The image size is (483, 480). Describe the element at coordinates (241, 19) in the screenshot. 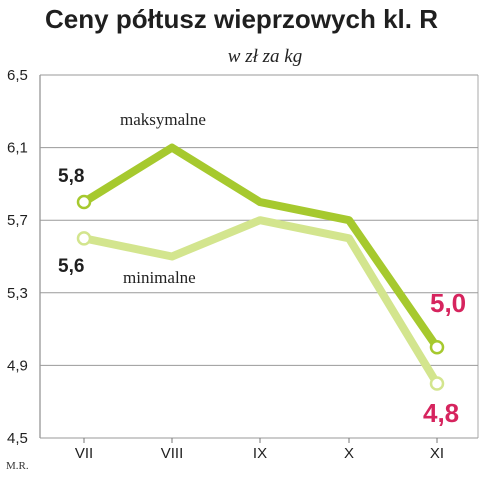

I see `chart-title: Ceny półtusz wieprzowych kl. R` at that location.